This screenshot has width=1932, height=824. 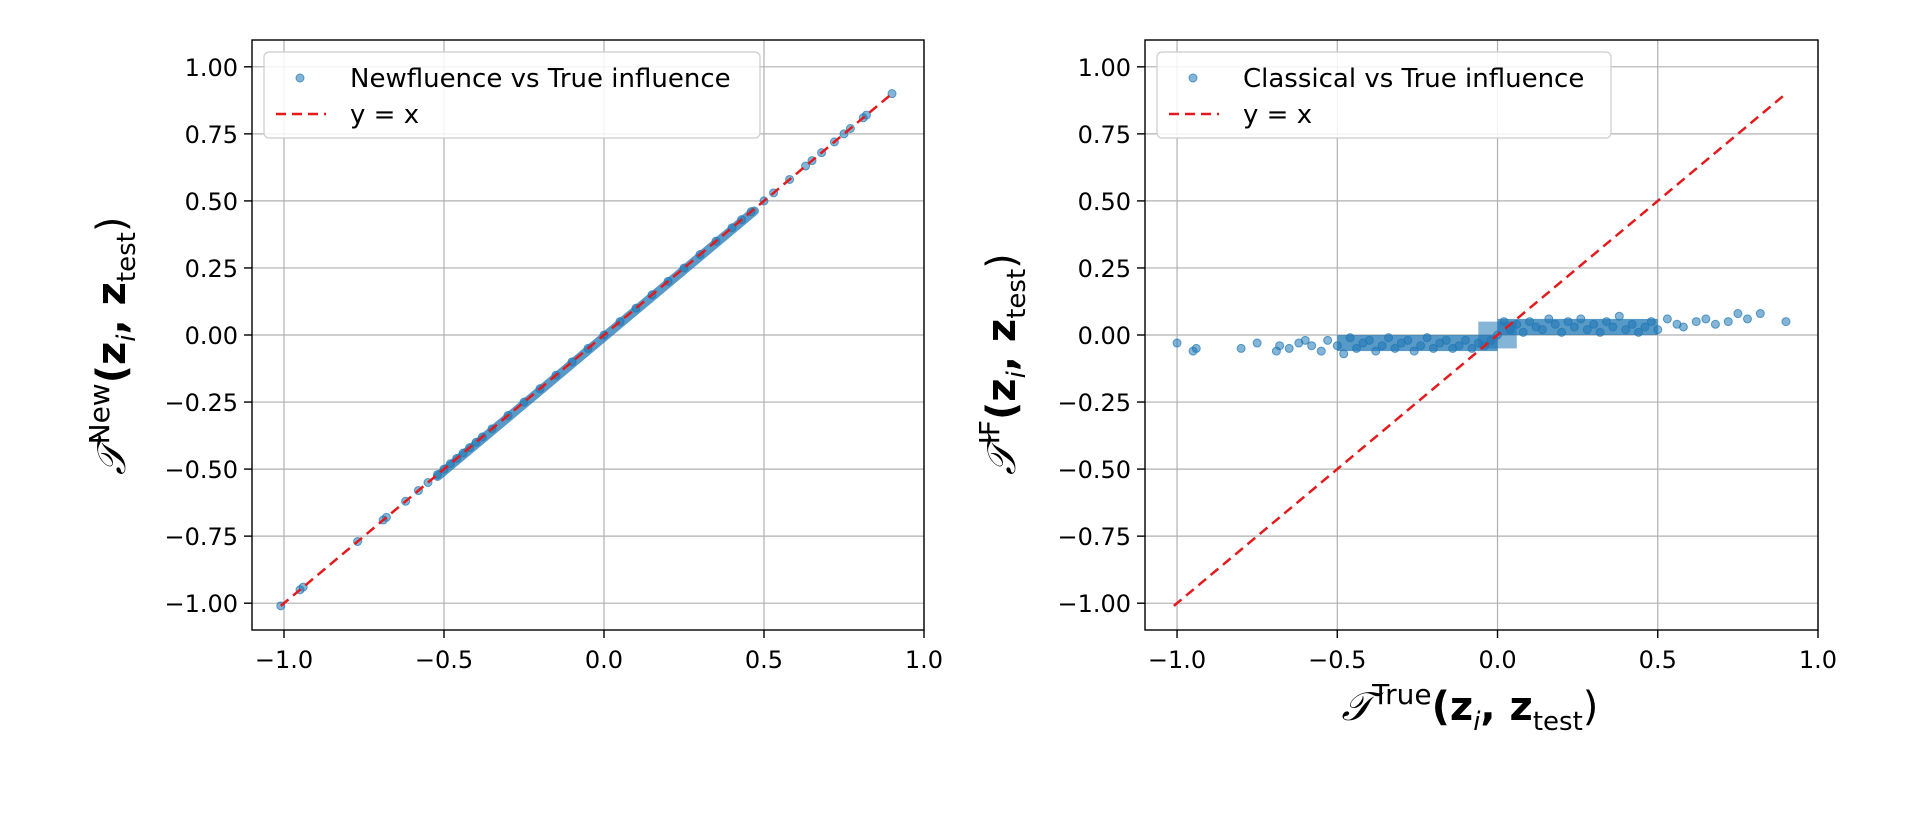 I want to click on legend: Classical vs True influence y = x, so click(x=1384, y=95).